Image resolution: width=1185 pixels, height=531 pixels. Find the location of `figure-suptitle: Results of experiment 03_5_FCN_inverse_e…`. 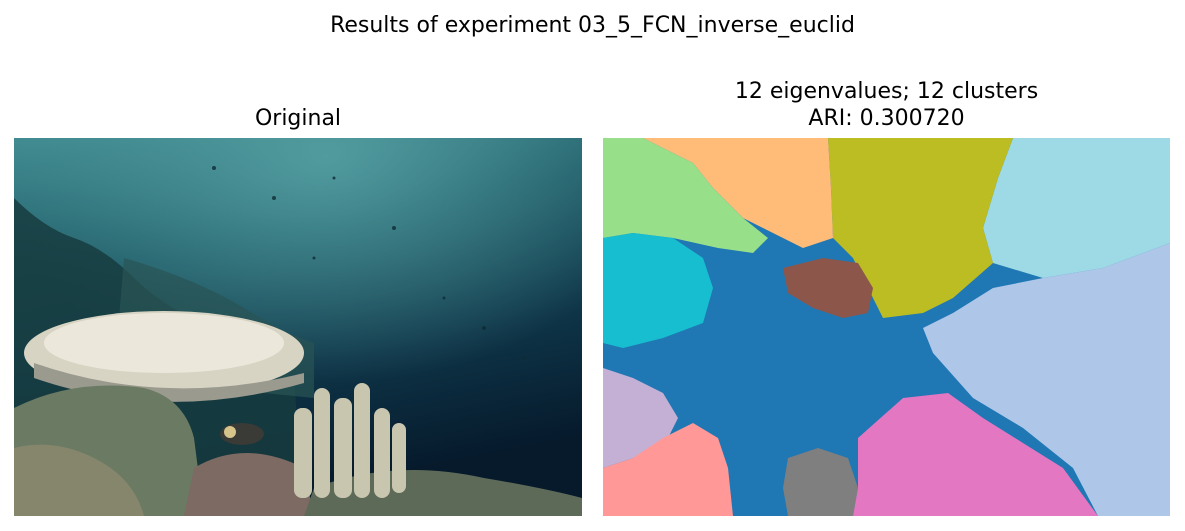

figure-suptitle: Results of experiment 03_5_FCN_inverse_e… is located at coordinates (592, 25).